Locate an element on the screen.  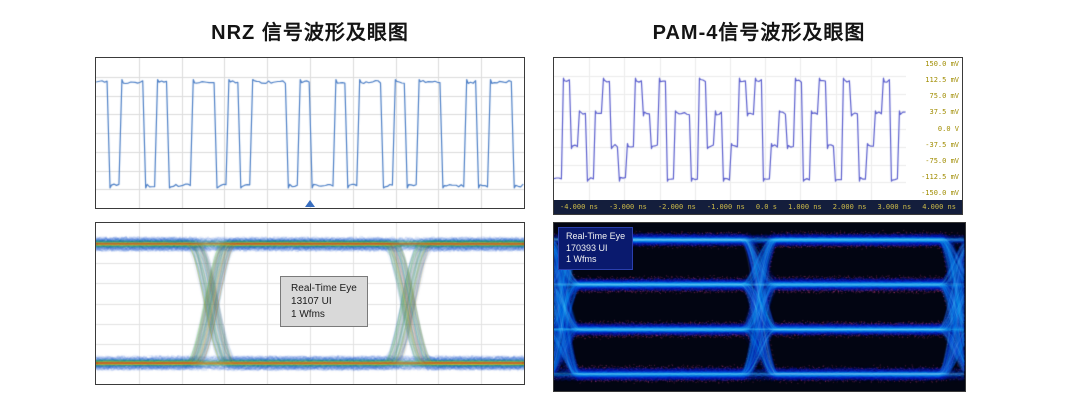
voltage-tick-label: -75.0 mV is located at coordinates (942, 160).